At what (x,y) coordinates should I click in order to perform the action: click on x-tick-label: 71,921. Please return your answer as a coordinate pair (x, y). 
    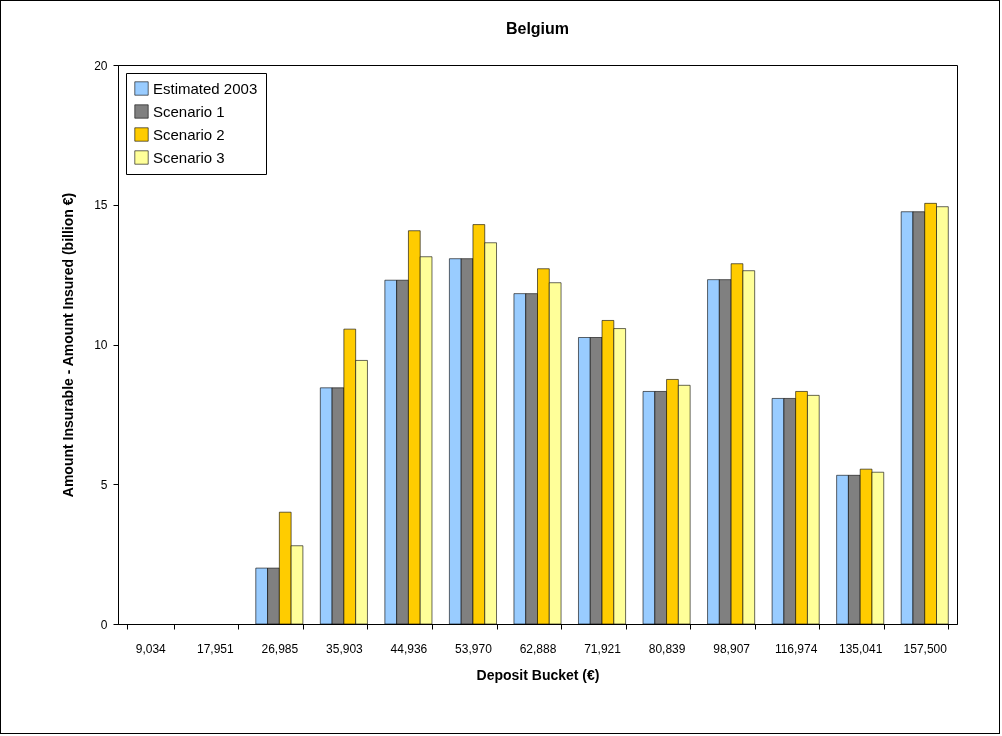
    Looking at the image, I should click on (603, 648).